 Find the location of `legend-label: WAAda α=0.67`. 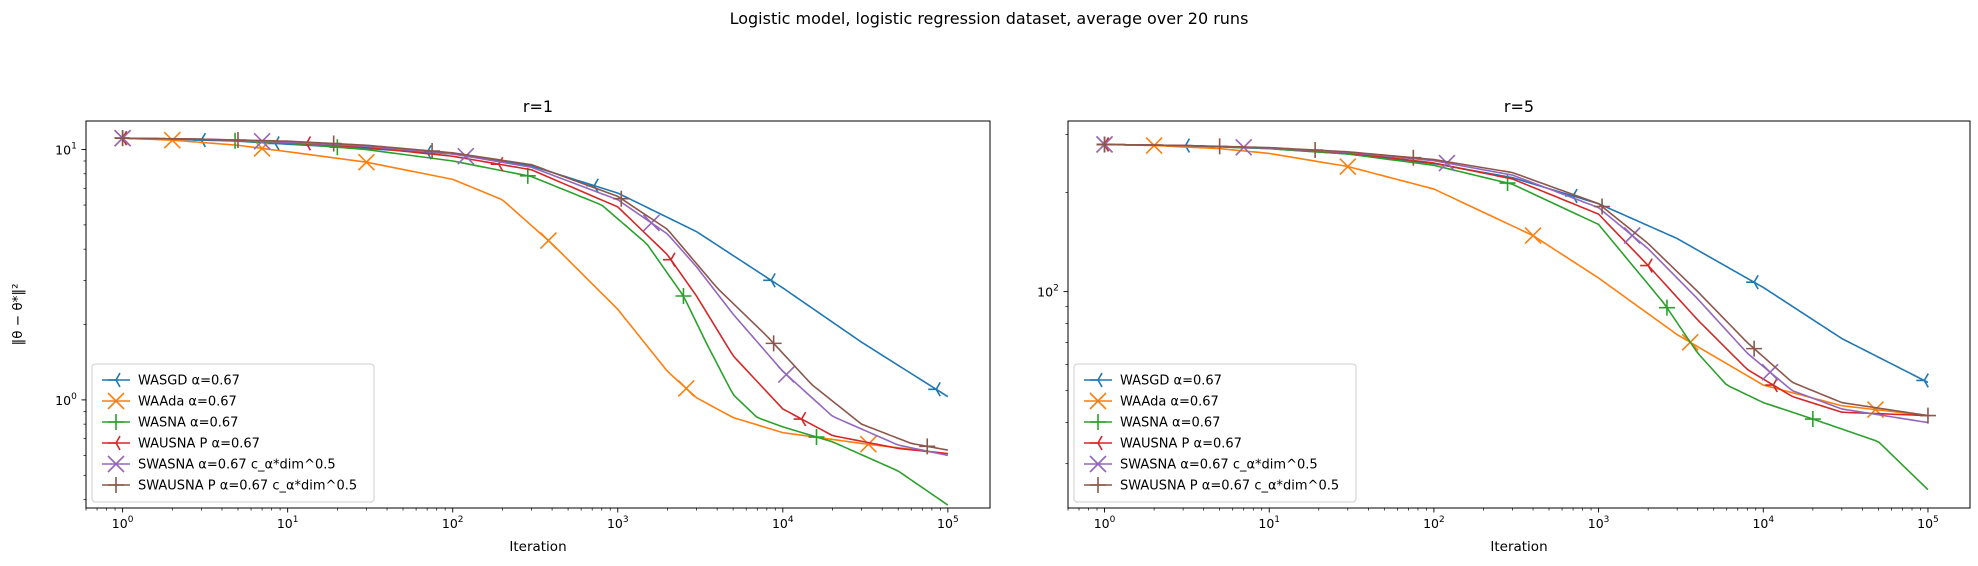

legend-label: WAAda α=0.67 is located at coordinates (187, 402).